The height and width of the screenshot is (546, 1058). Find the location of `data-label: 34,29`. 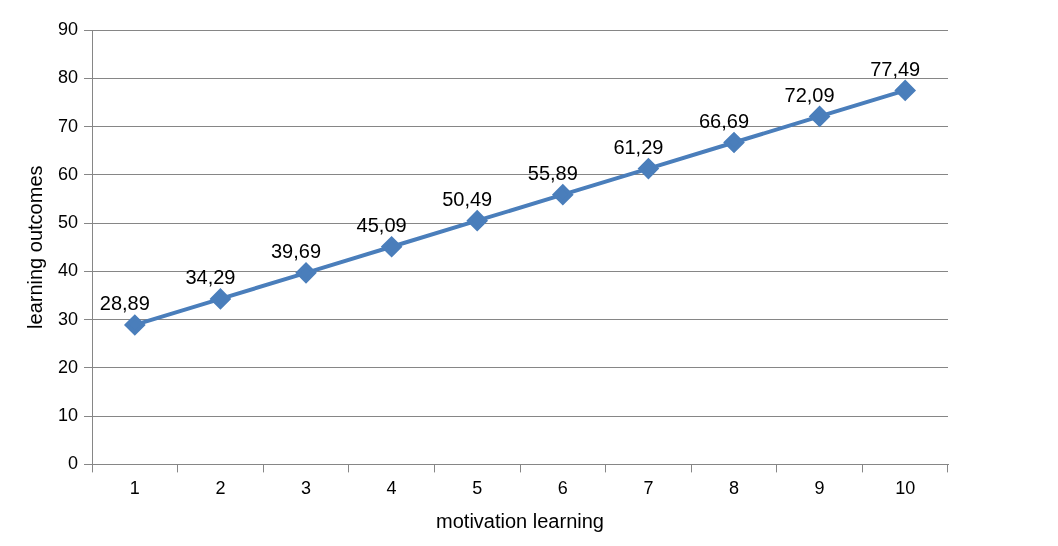

data-label: 34,29 is located at coordinates (210, 277).